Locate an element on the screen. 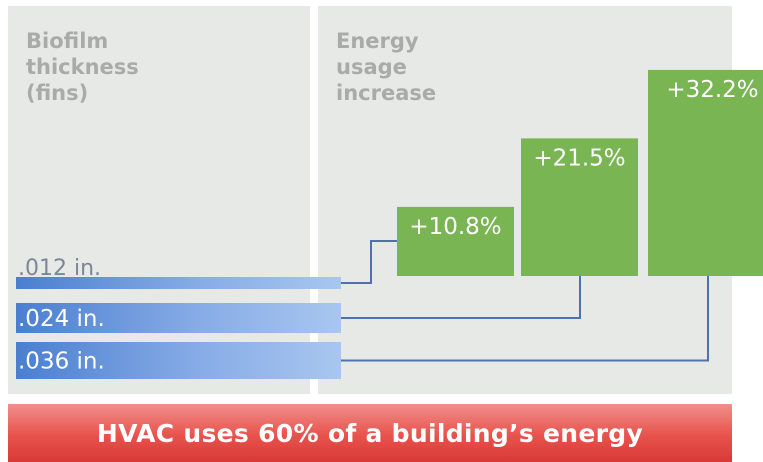  thickness-label-1: .012 in. is located at coordinates (59, 268).